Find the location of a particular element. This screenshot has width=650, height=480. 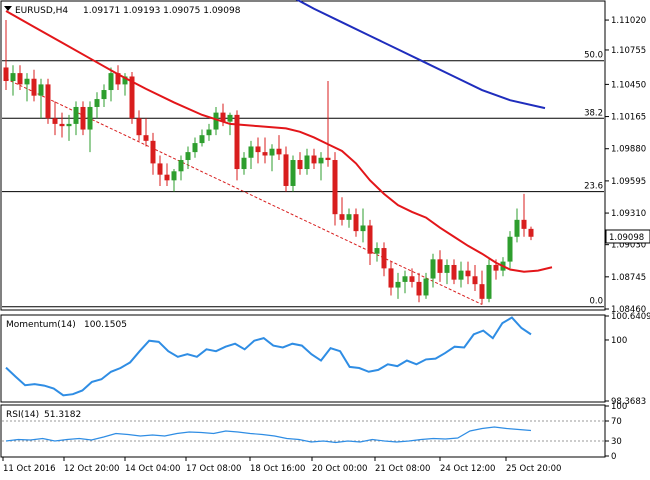

fib-level-label: 23.6 is located at coordinates (593, 187).